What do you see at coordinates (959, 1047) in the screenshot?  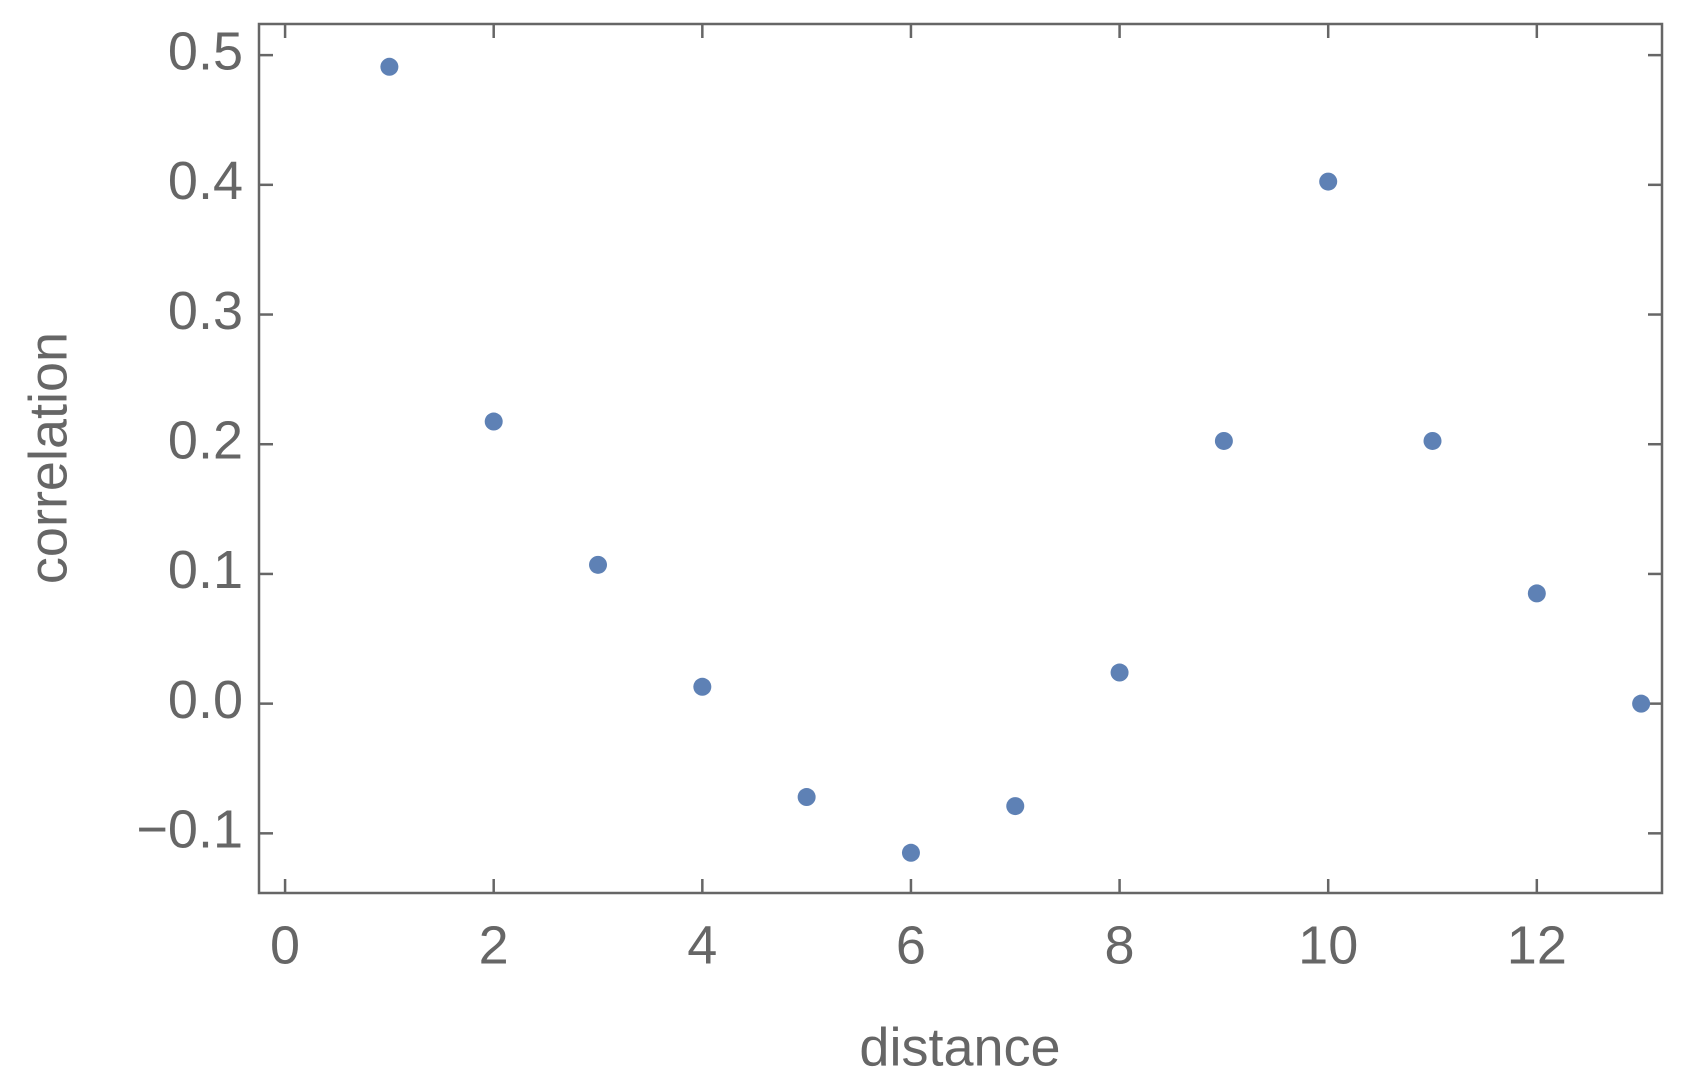 I see `x-axis-label: distance` at bounding box center [959, 1047].